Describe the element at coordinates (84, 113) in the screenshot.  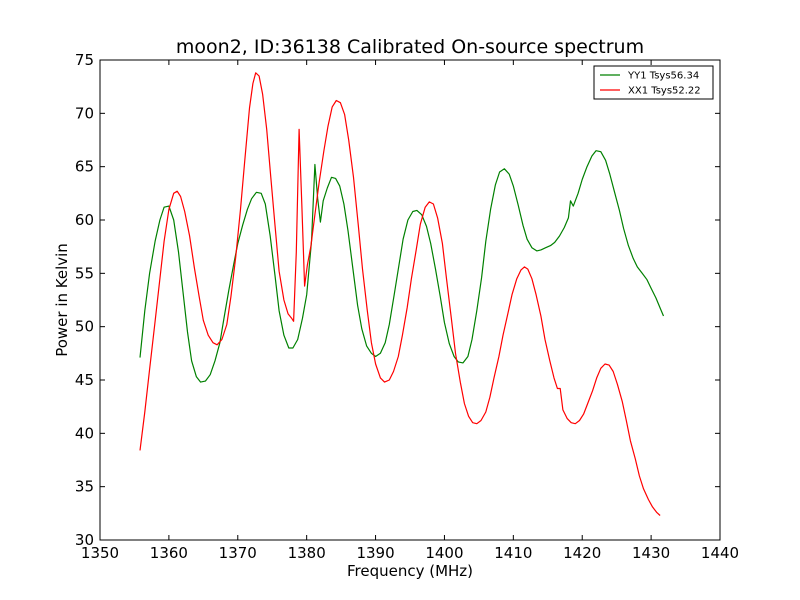
I see `y-tick-label: 70` at that location.